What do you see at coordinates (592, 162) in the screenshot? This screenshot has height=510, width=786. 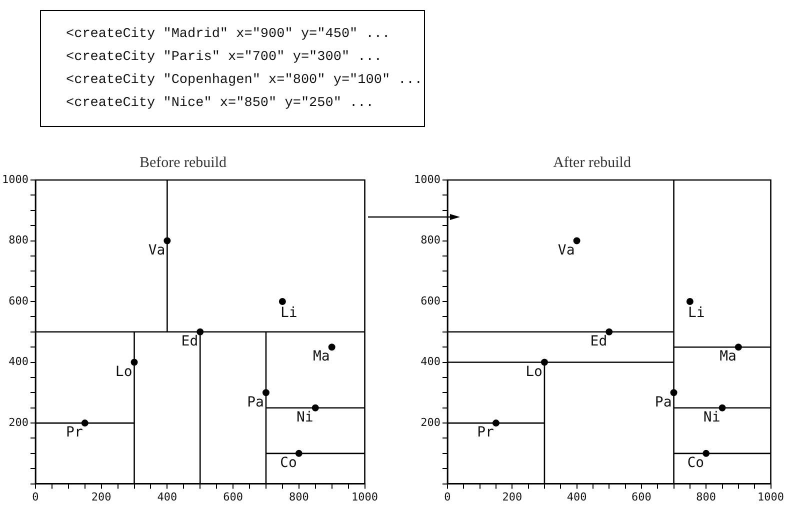 I see `chart-title: After rebuild` at bounding box center [592, 162].